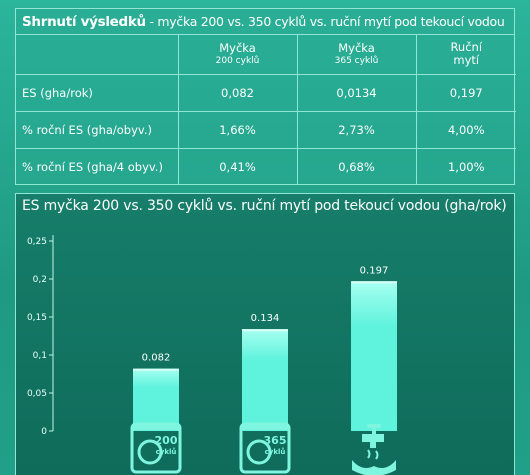 This screenshot has width=530, height=475. I want to click on faucet-hands-icon, so click(373, 441).